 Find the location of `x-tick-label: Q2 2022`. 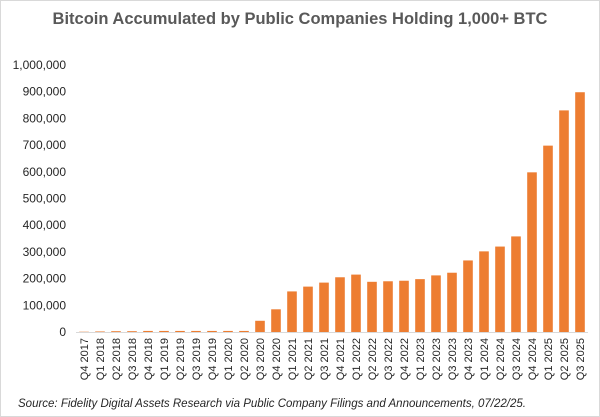

x-tick-label: Q2 2022 is located at coordinates (373, 359).